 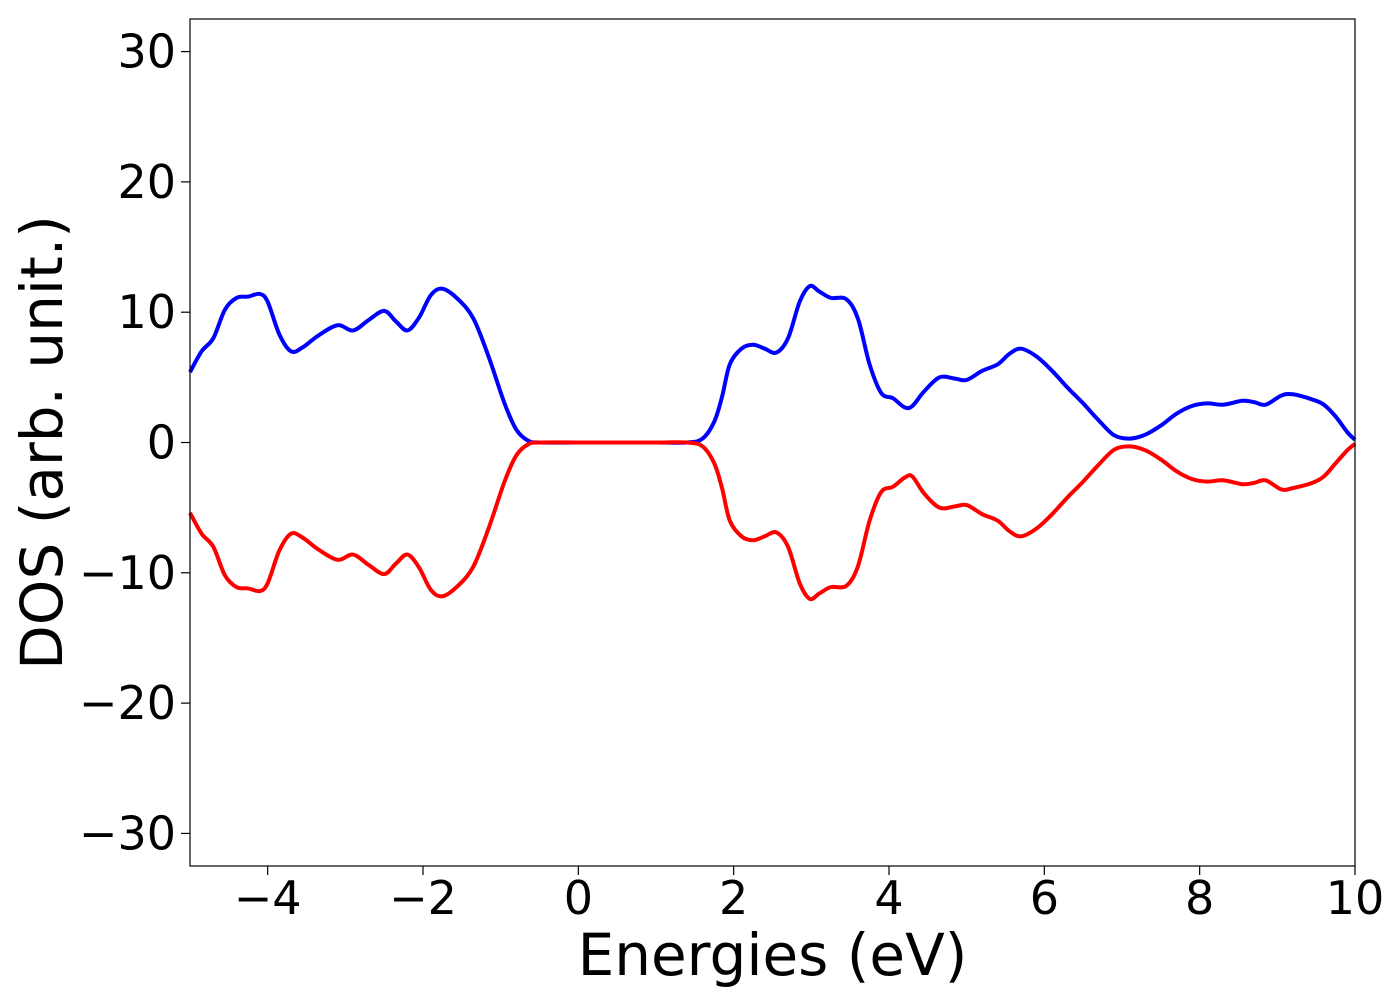 What do you see at coordinates (1044, 898) in the screenshot?
I see `x-tick-label: 6` at bounding box center [1044, 898].